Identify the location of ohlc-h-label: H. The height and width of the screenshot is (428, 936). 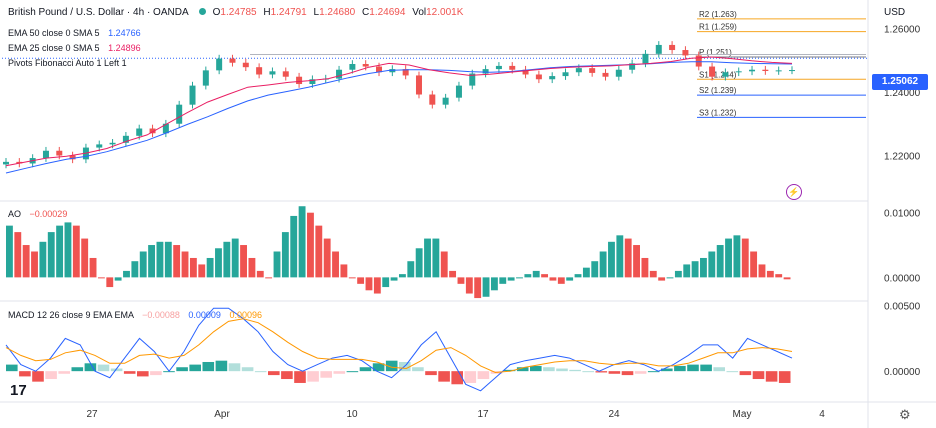
(267, 12).